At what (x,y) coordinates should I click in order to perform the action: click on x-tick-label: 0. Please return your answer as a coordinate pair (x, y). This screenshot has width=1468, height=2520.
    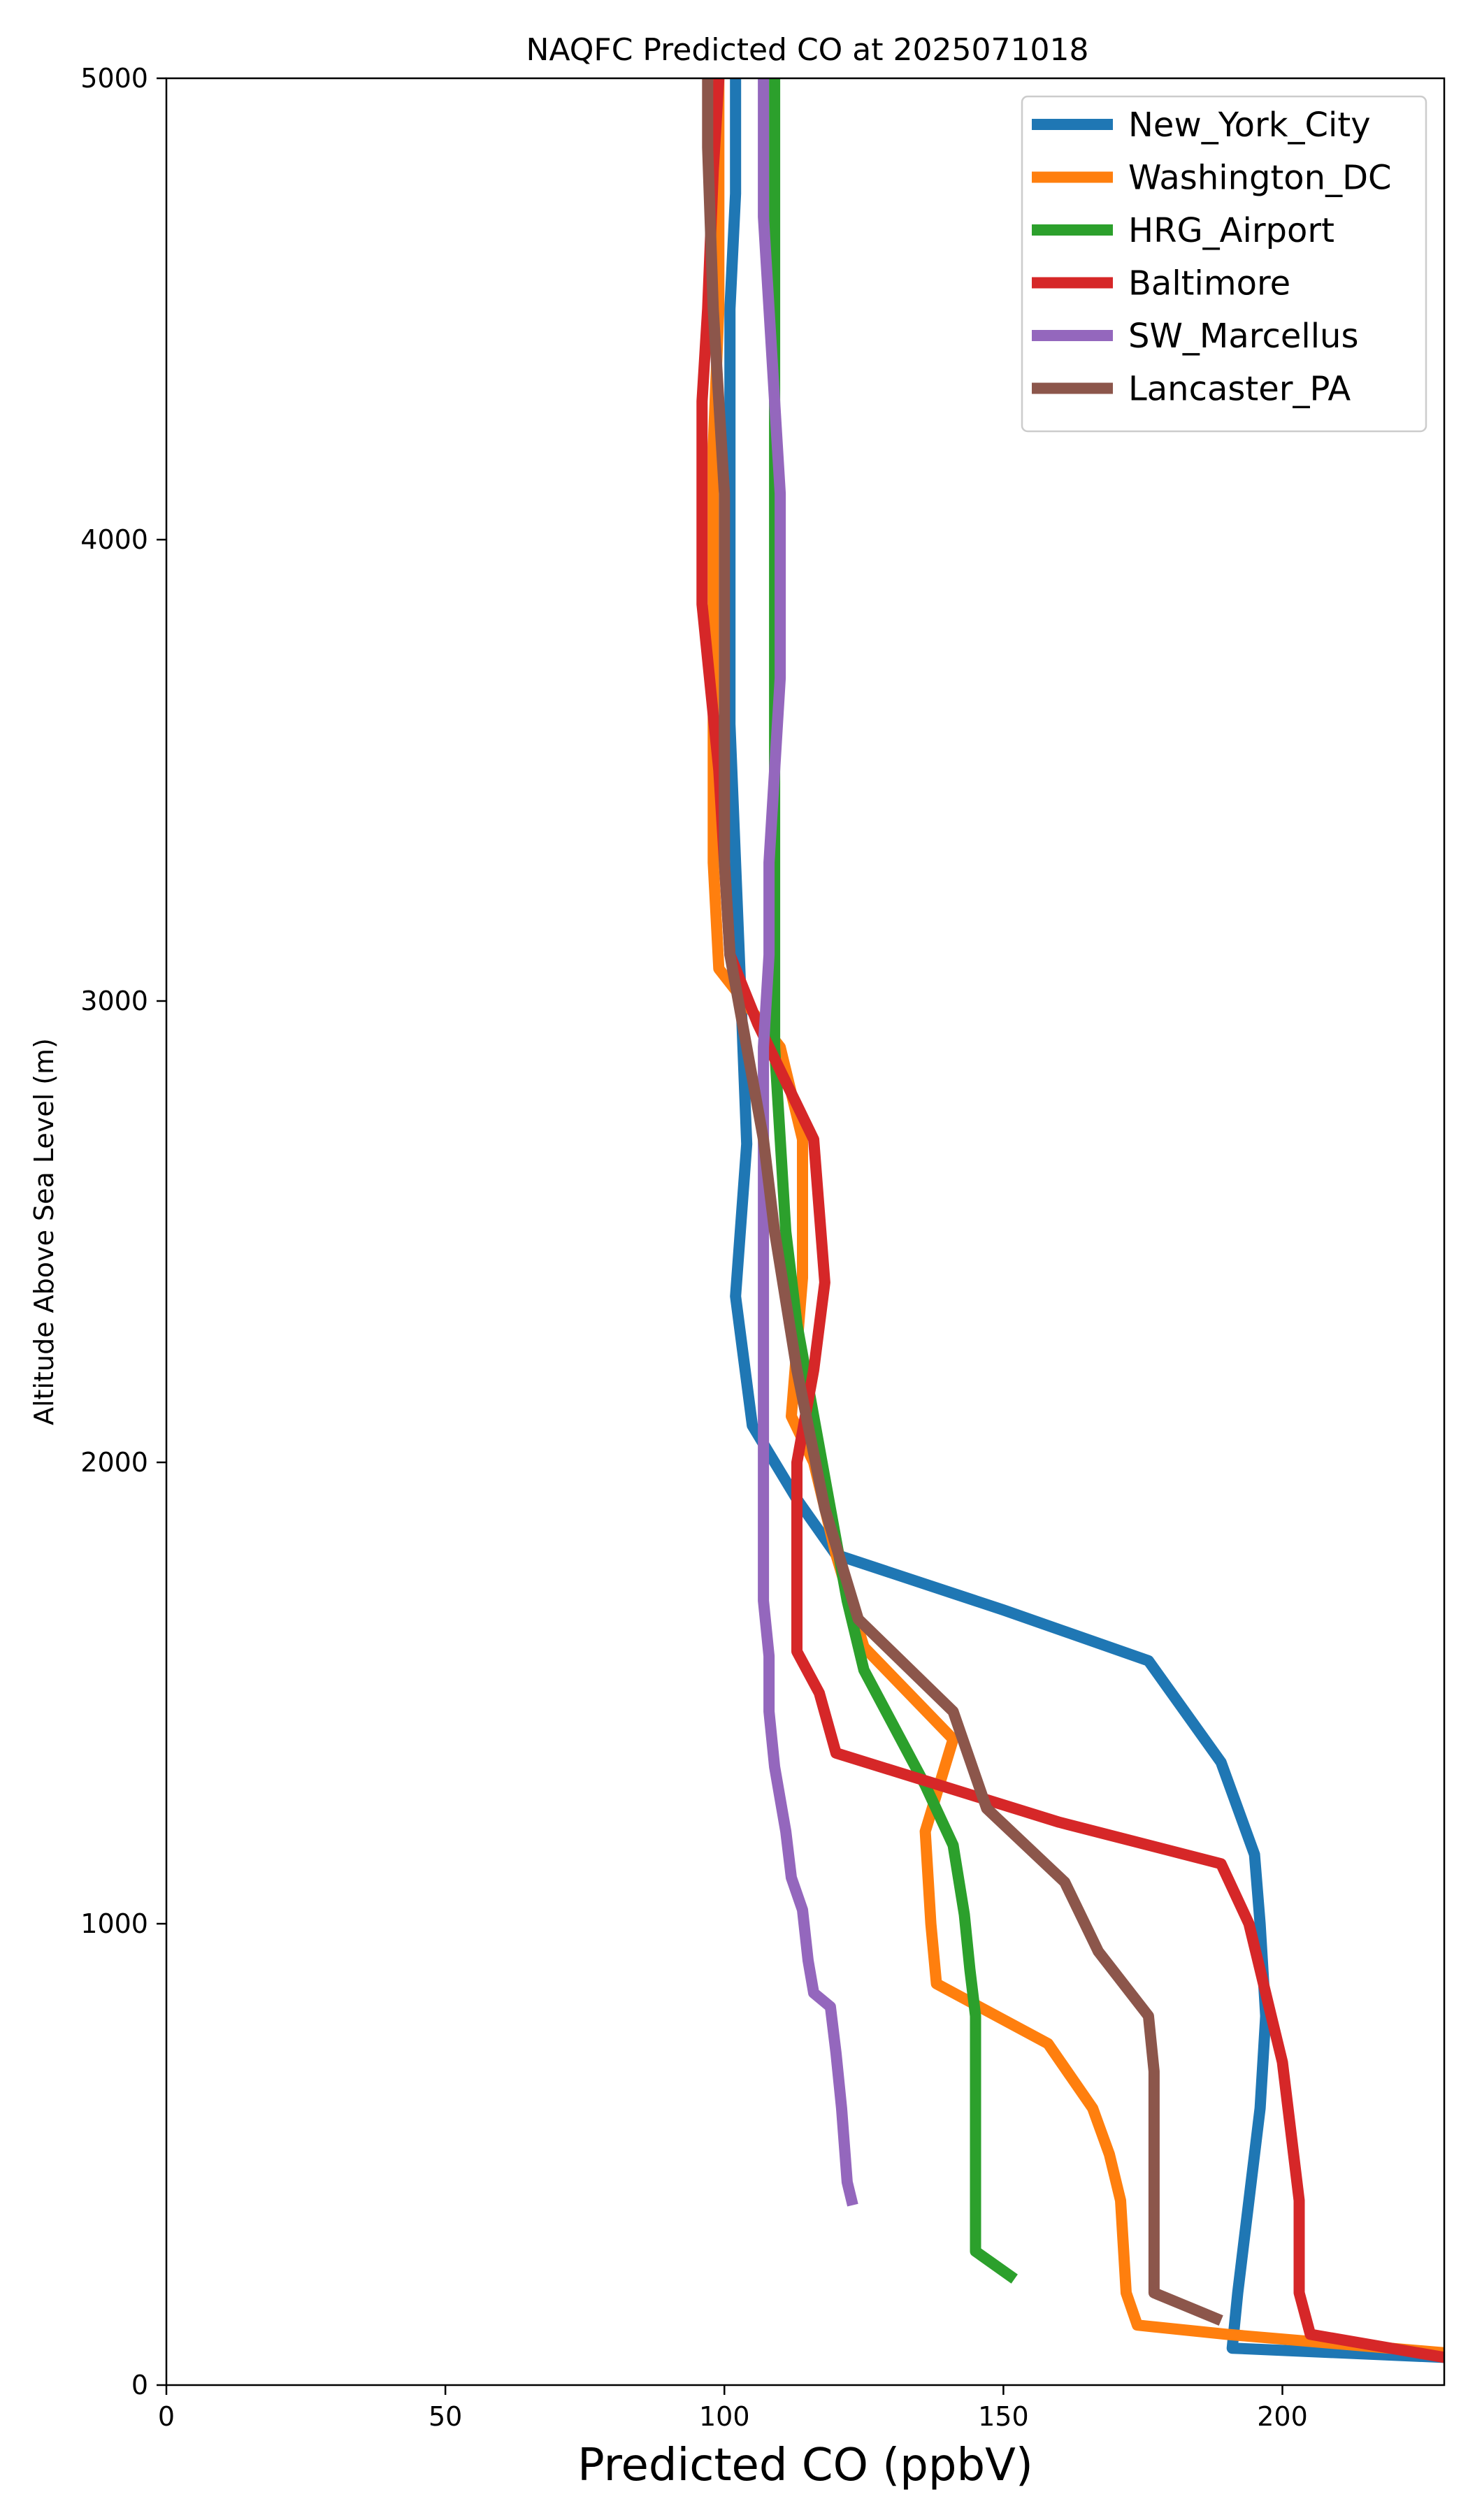
    Looking at the image, I should click on (166, 2416).